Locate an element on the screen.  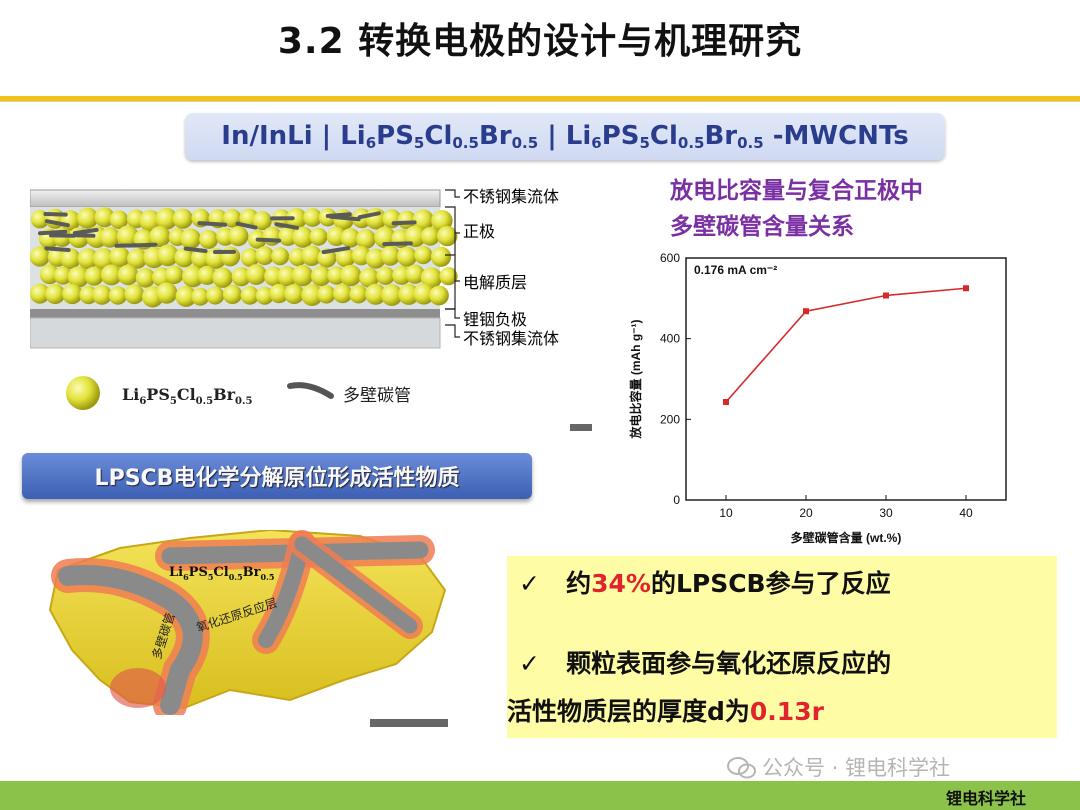
top-current-collector is located at coordinates (235, 198).